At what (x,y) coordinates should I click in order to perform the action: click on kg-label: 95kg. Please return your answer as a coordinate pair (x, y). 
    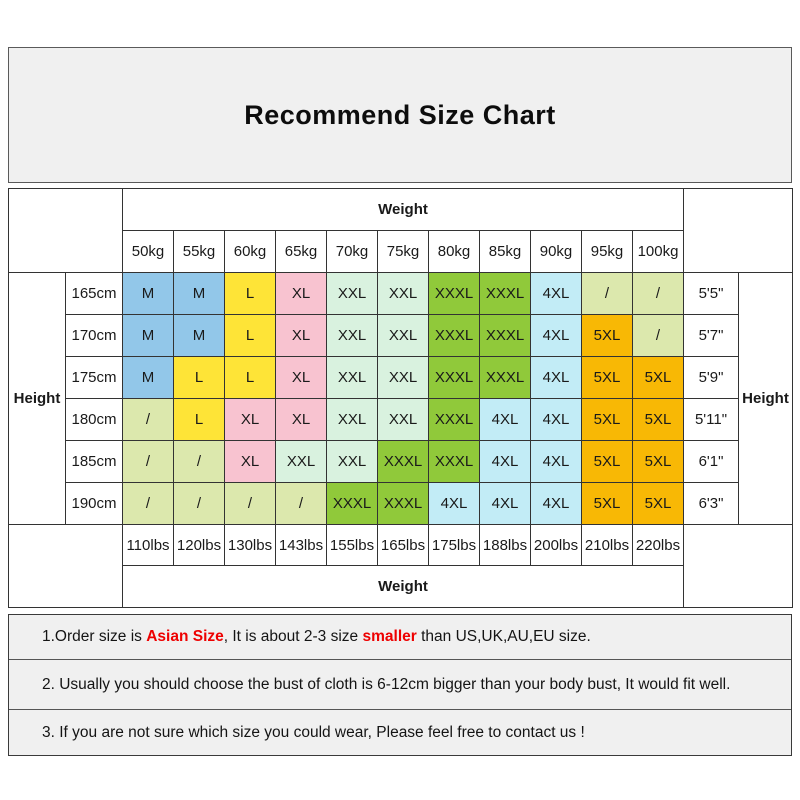
    Looking at the image, I should click on (607, 251).